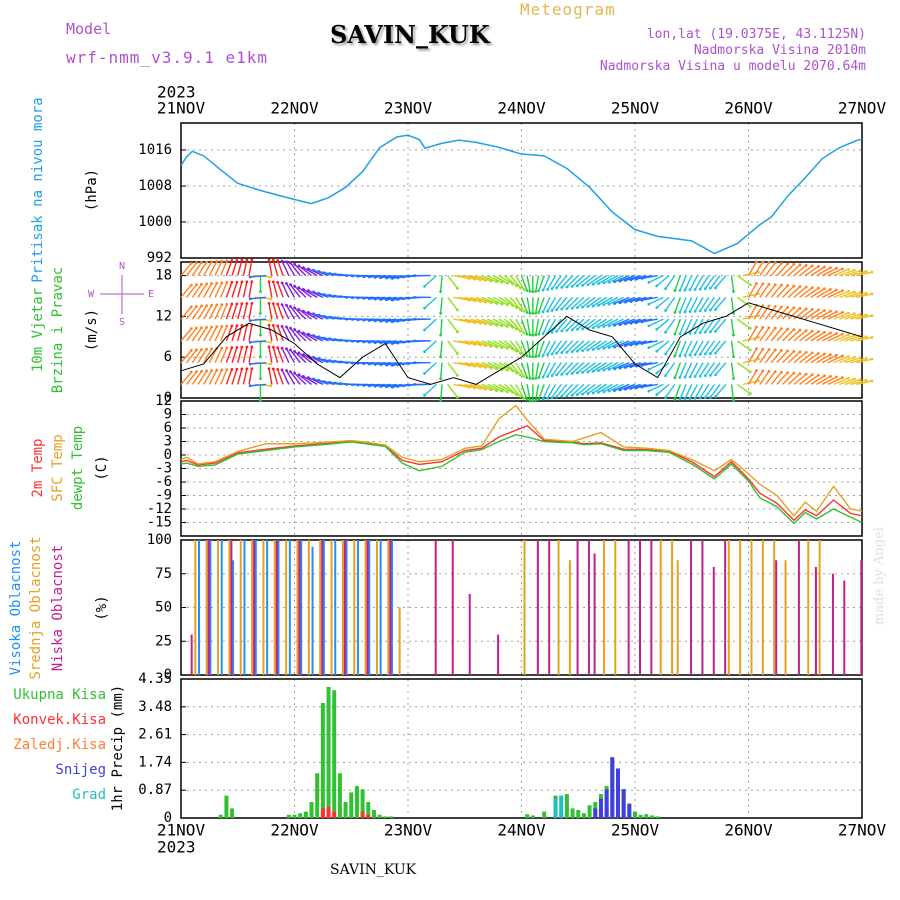  Describe the element at coordinates (410, 34) in the screenshot. I see `station-title: SAVIN_KUK` at that location.